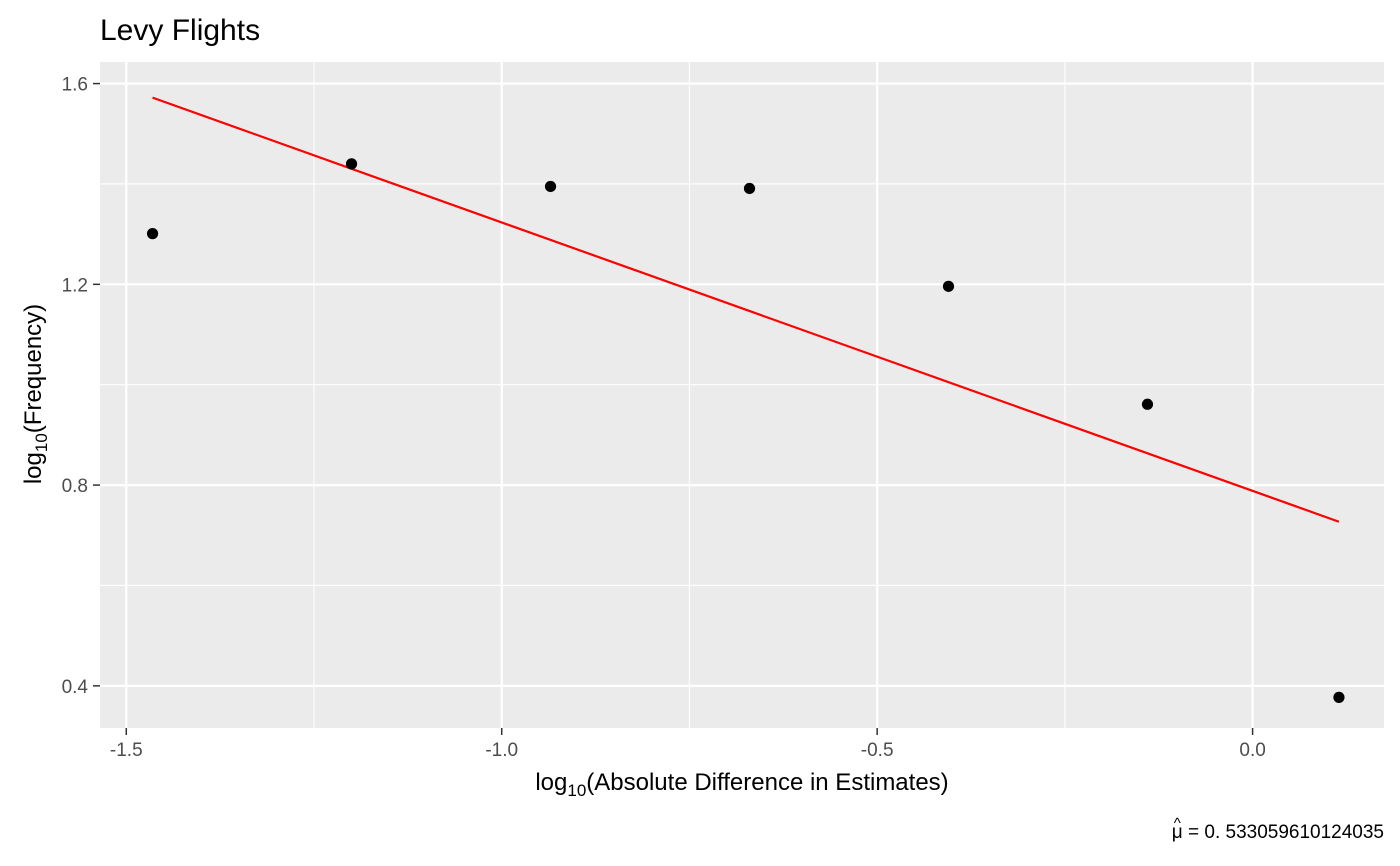 Image resolution: width=1400 pixels, height=866 pixels. Describe the element at coordinates (75, 85) in the screenshot. I see `y-tick-label: 1.6` at that location.